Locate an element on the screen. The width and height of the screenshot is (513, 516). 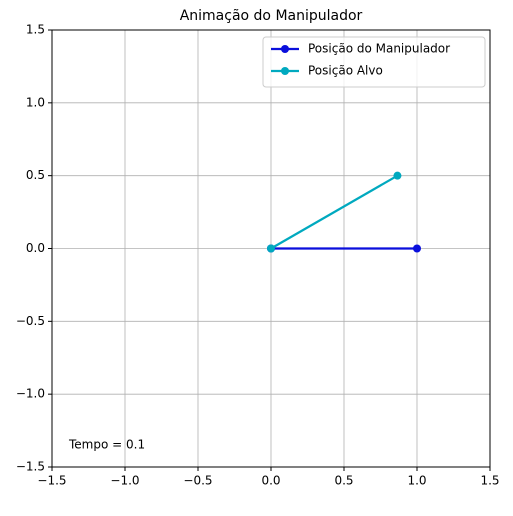
x-tick-label: 0.0 is located at coordinates (270, 481).